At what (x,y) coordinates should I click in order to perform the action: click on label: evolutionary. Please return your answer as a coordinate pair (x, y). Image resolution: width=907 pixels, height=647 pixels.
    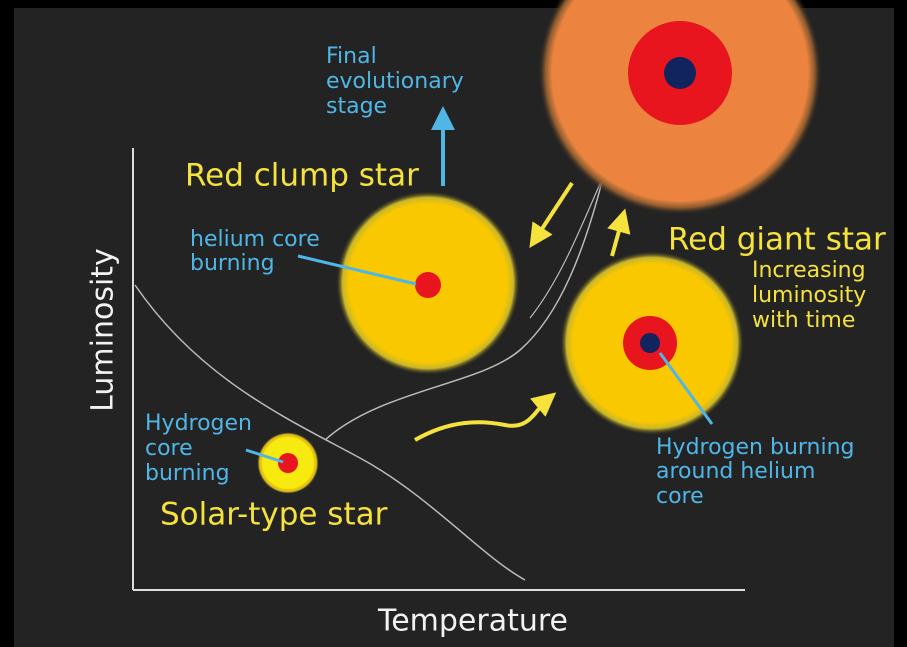
    Looking at the image, I should click on (395, 81).